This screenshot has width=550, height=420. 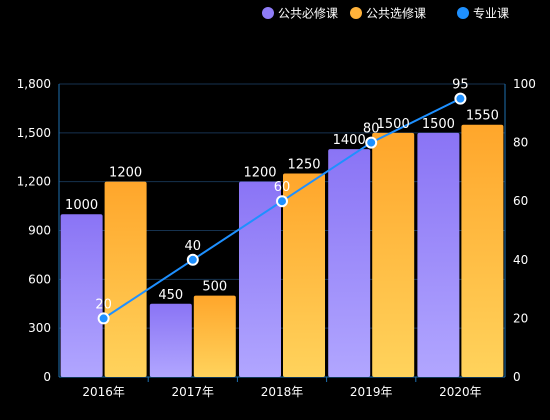 I want to click on legend: 公共必修课 公共选修课 专业课, so click(x=385, y=13).